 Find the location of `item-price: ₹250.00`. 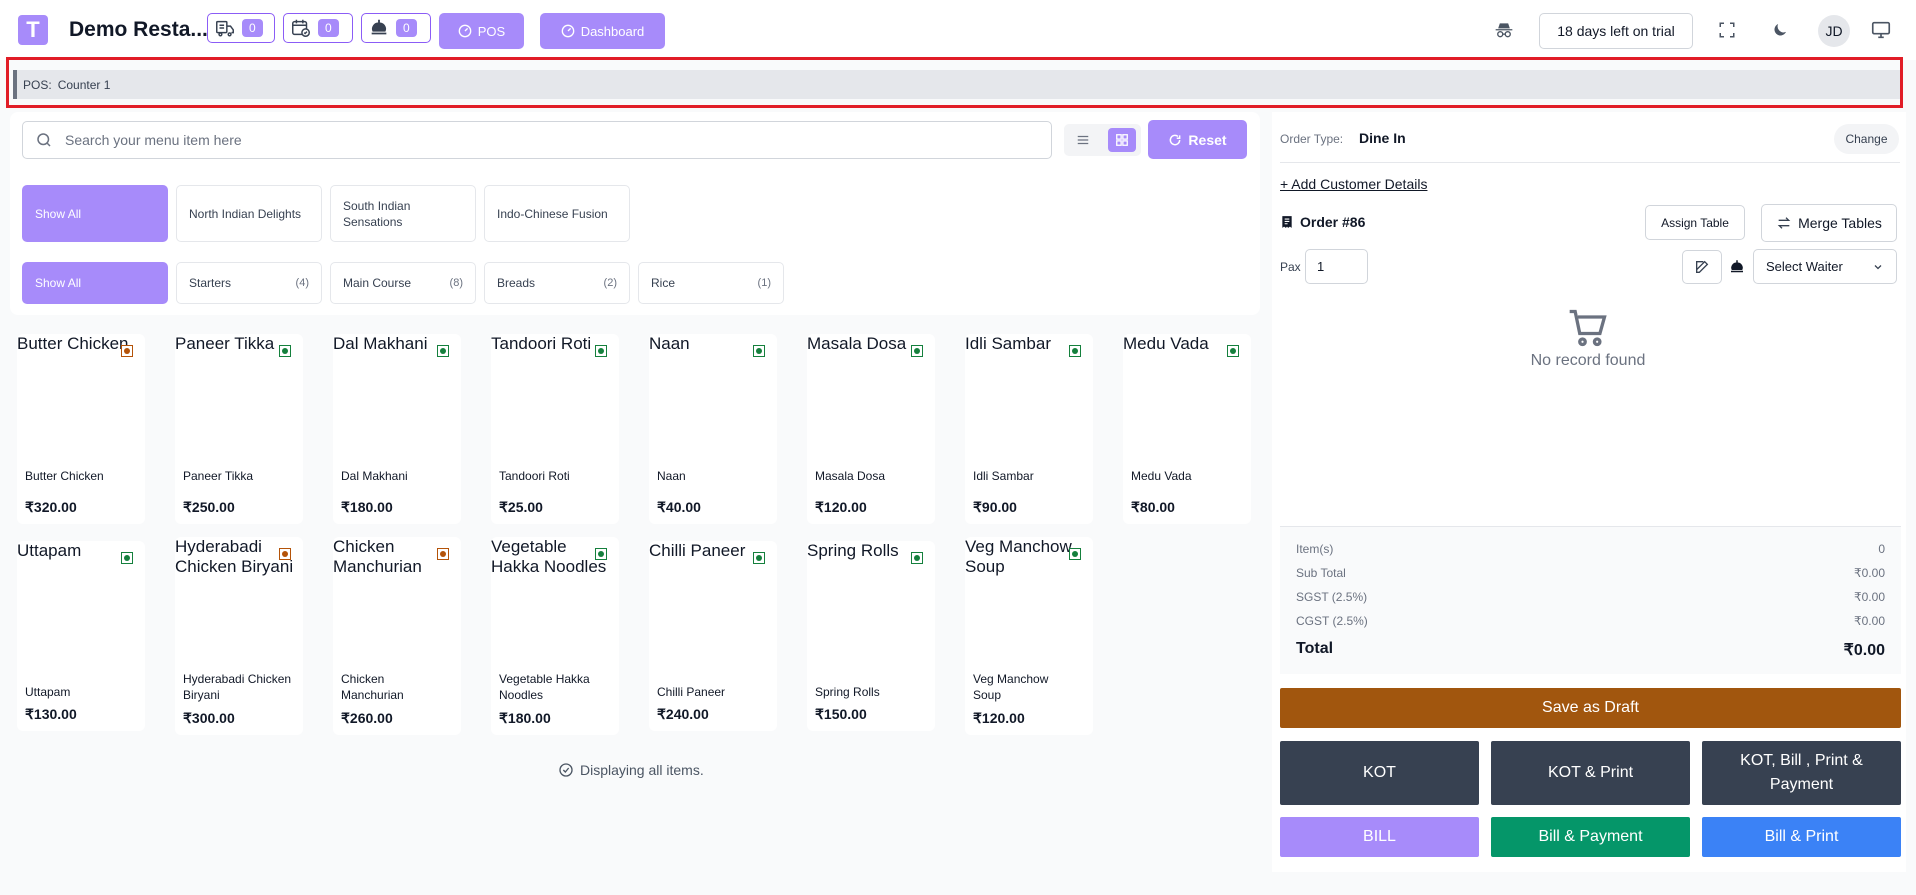

item-price: ₹250.00 is located at coordinates (209, 507).